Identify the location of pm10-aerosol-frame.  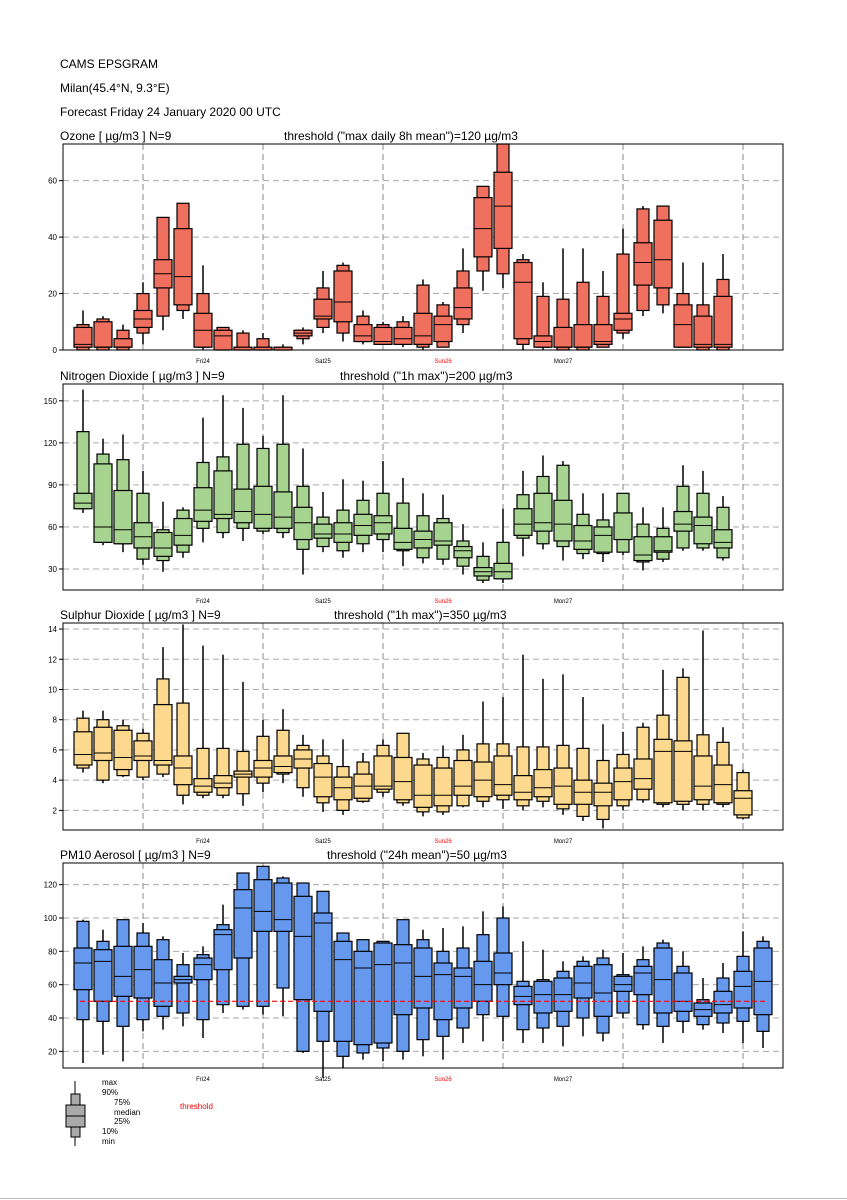
(423, 965).